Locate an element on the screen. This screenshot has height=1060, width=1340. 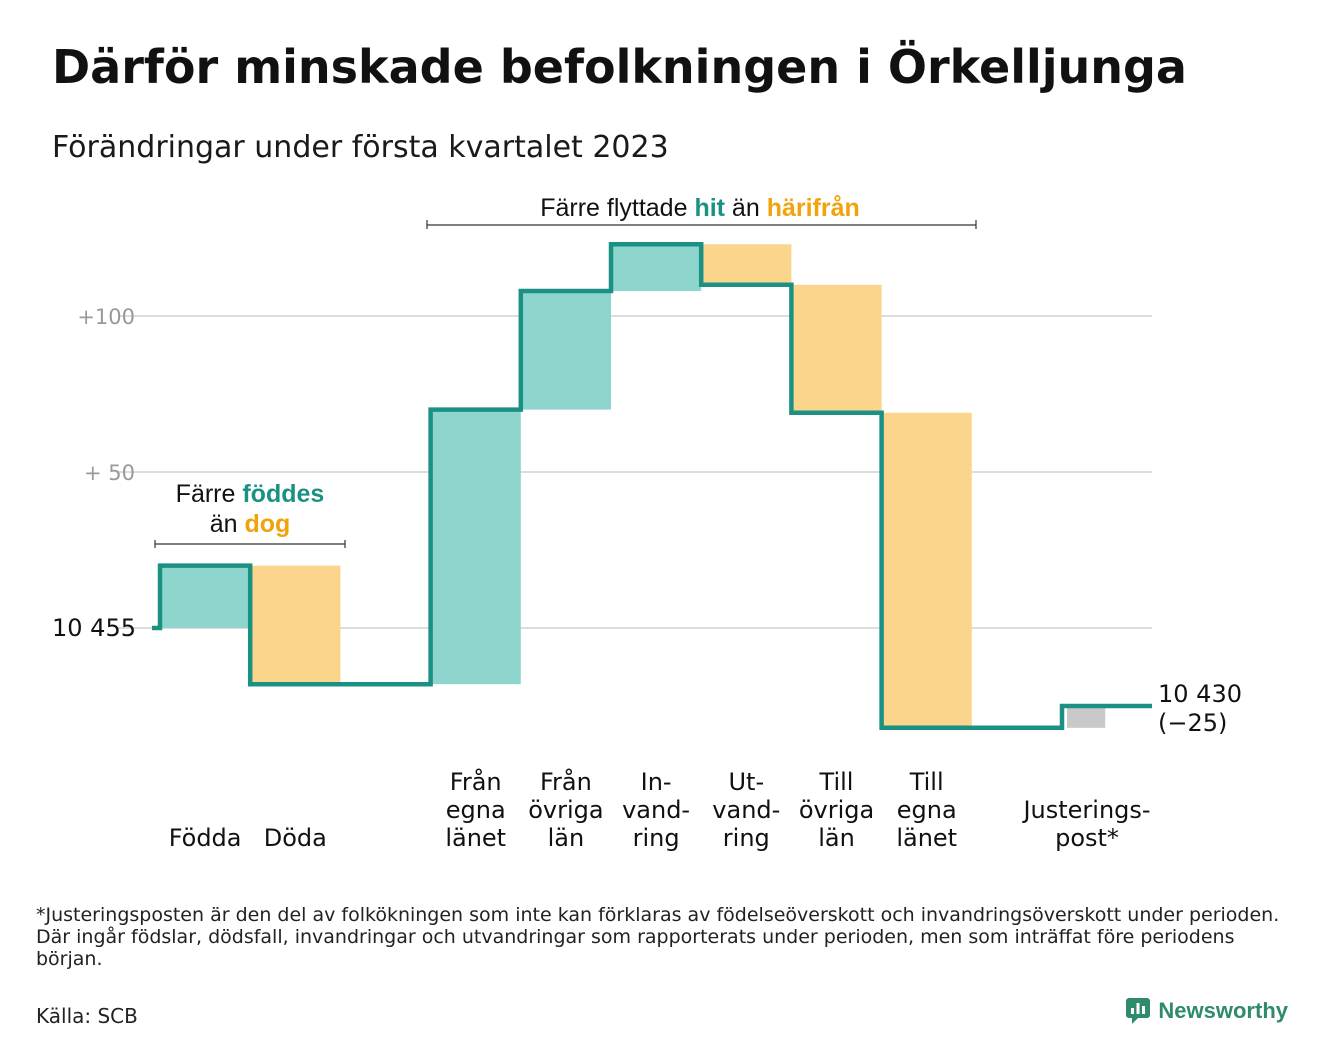
migration-annotation-text: Färre flyttade hit än härifrån is located at coordinates (700, 208).